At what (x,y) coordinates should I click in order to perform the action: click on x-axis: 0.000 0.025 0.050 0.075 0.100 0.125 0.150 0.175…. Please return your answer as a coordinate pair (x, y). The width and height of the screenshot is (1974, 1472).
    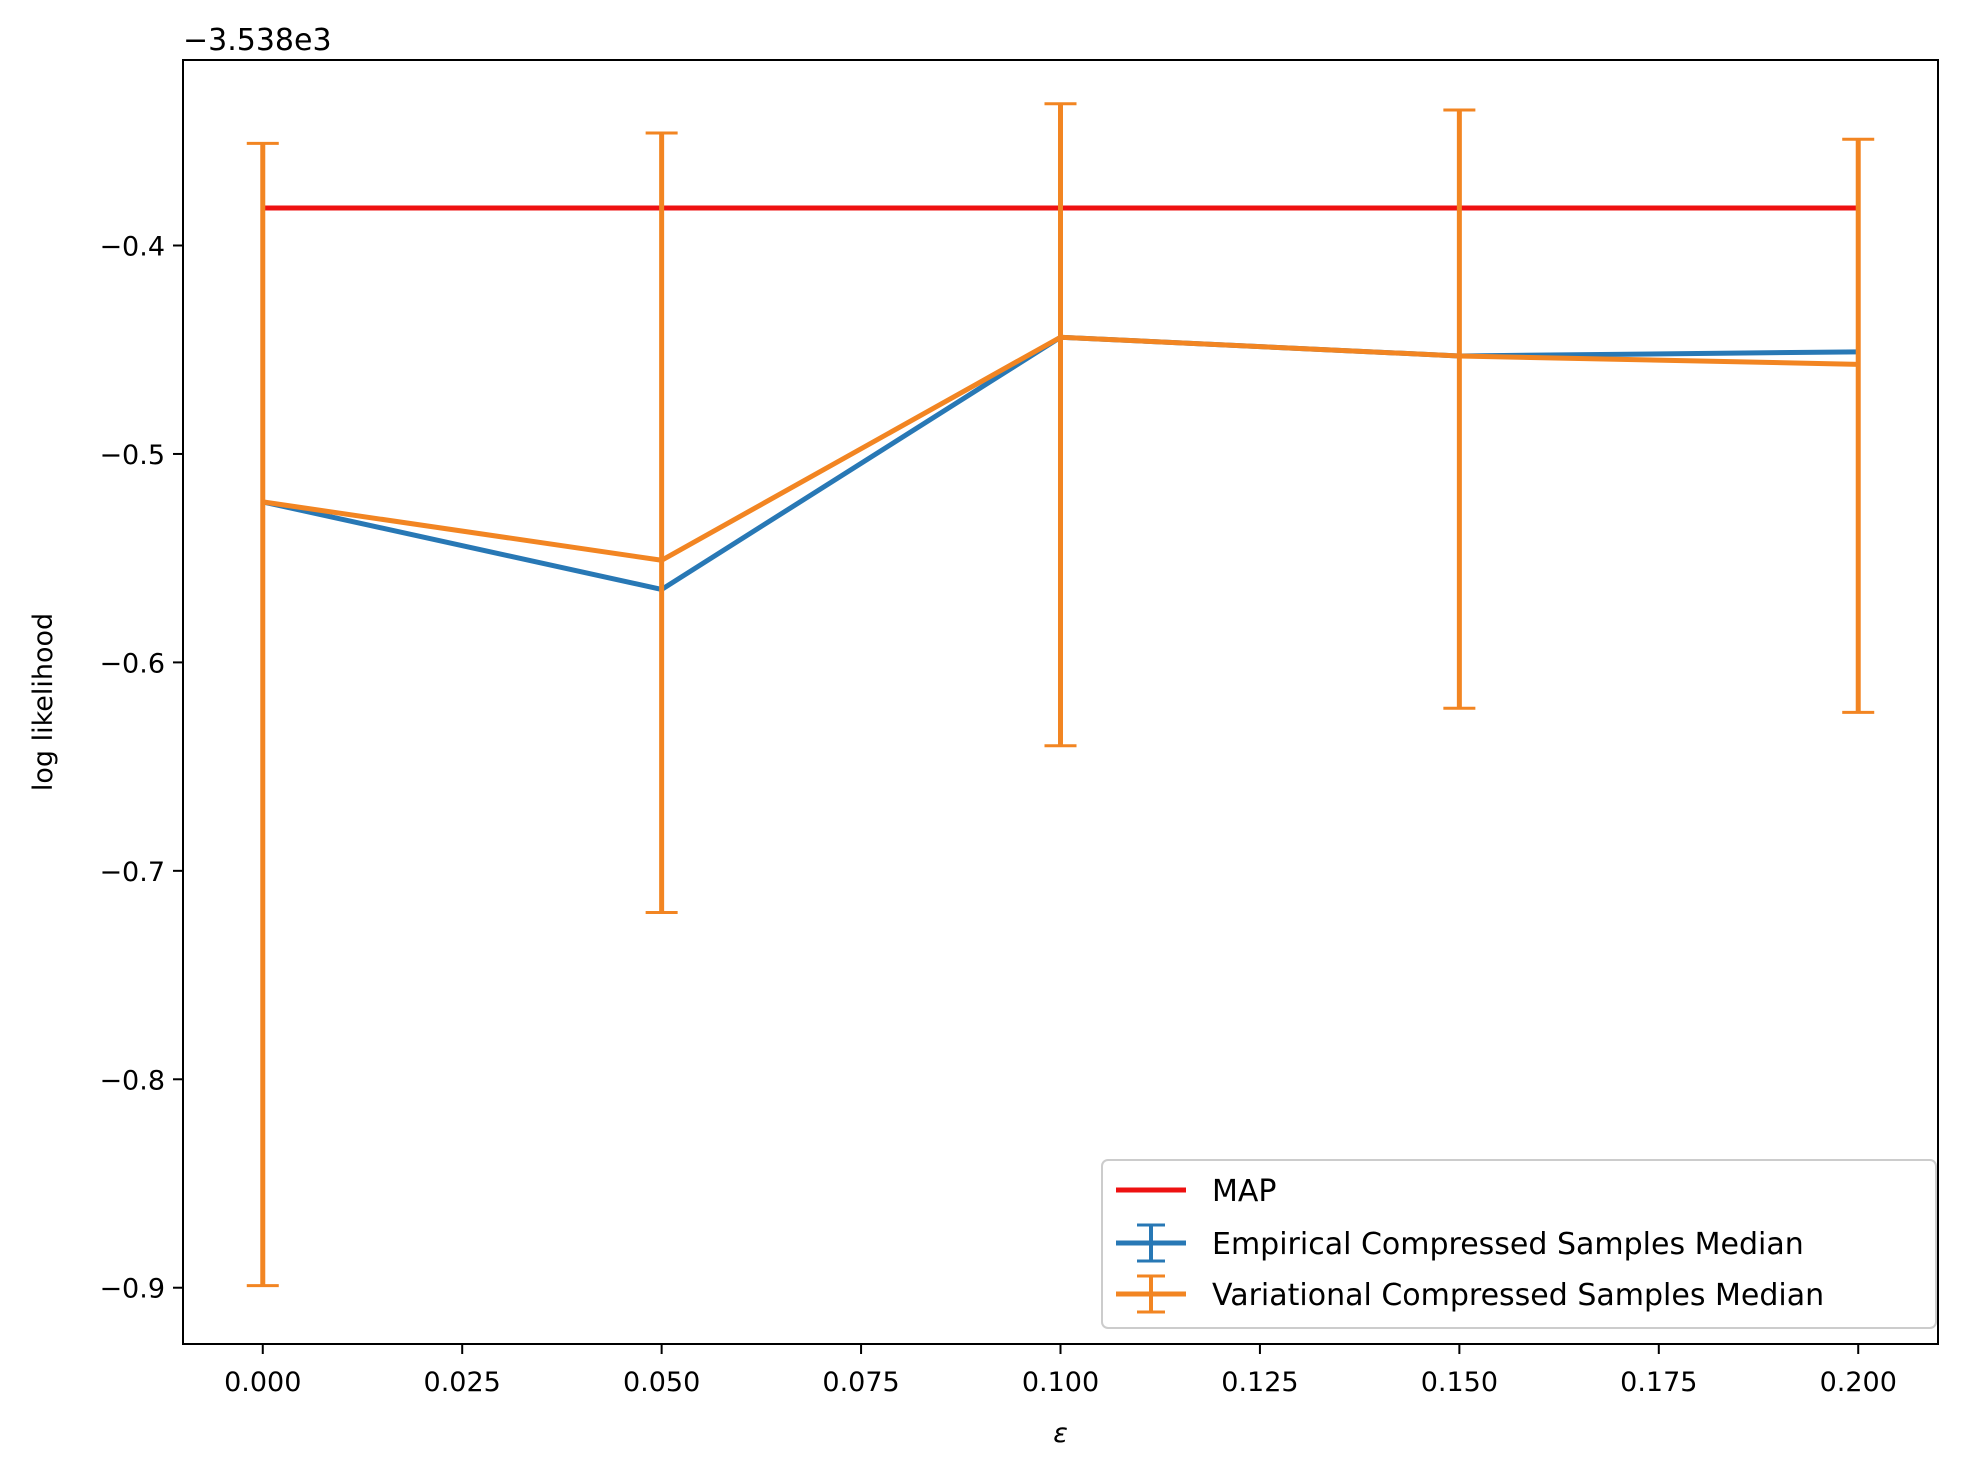
    Looking at the image, I should click on (1060, 1371).